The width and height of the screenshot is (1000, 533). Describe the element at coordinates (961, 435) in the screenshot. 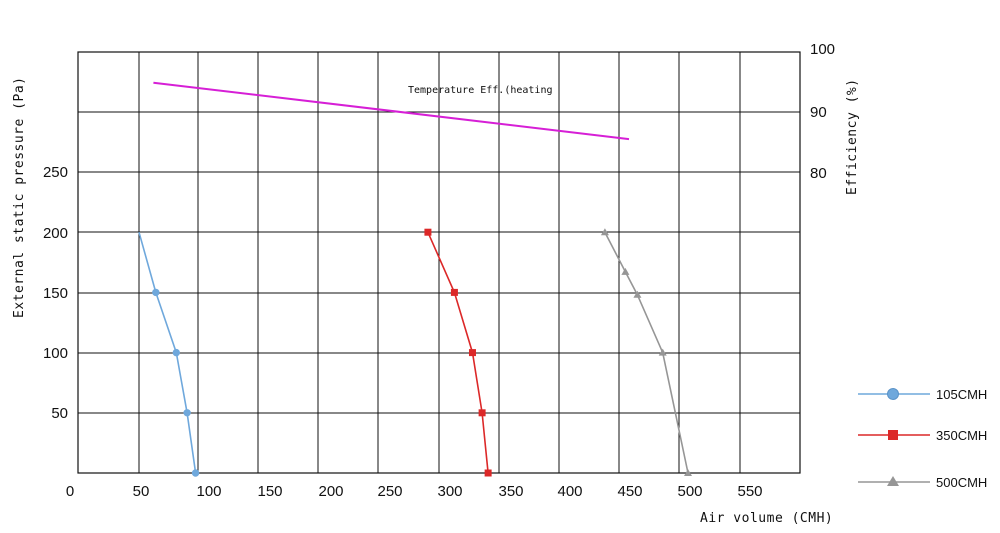

I see `legend-label: 350CMH` at that location.